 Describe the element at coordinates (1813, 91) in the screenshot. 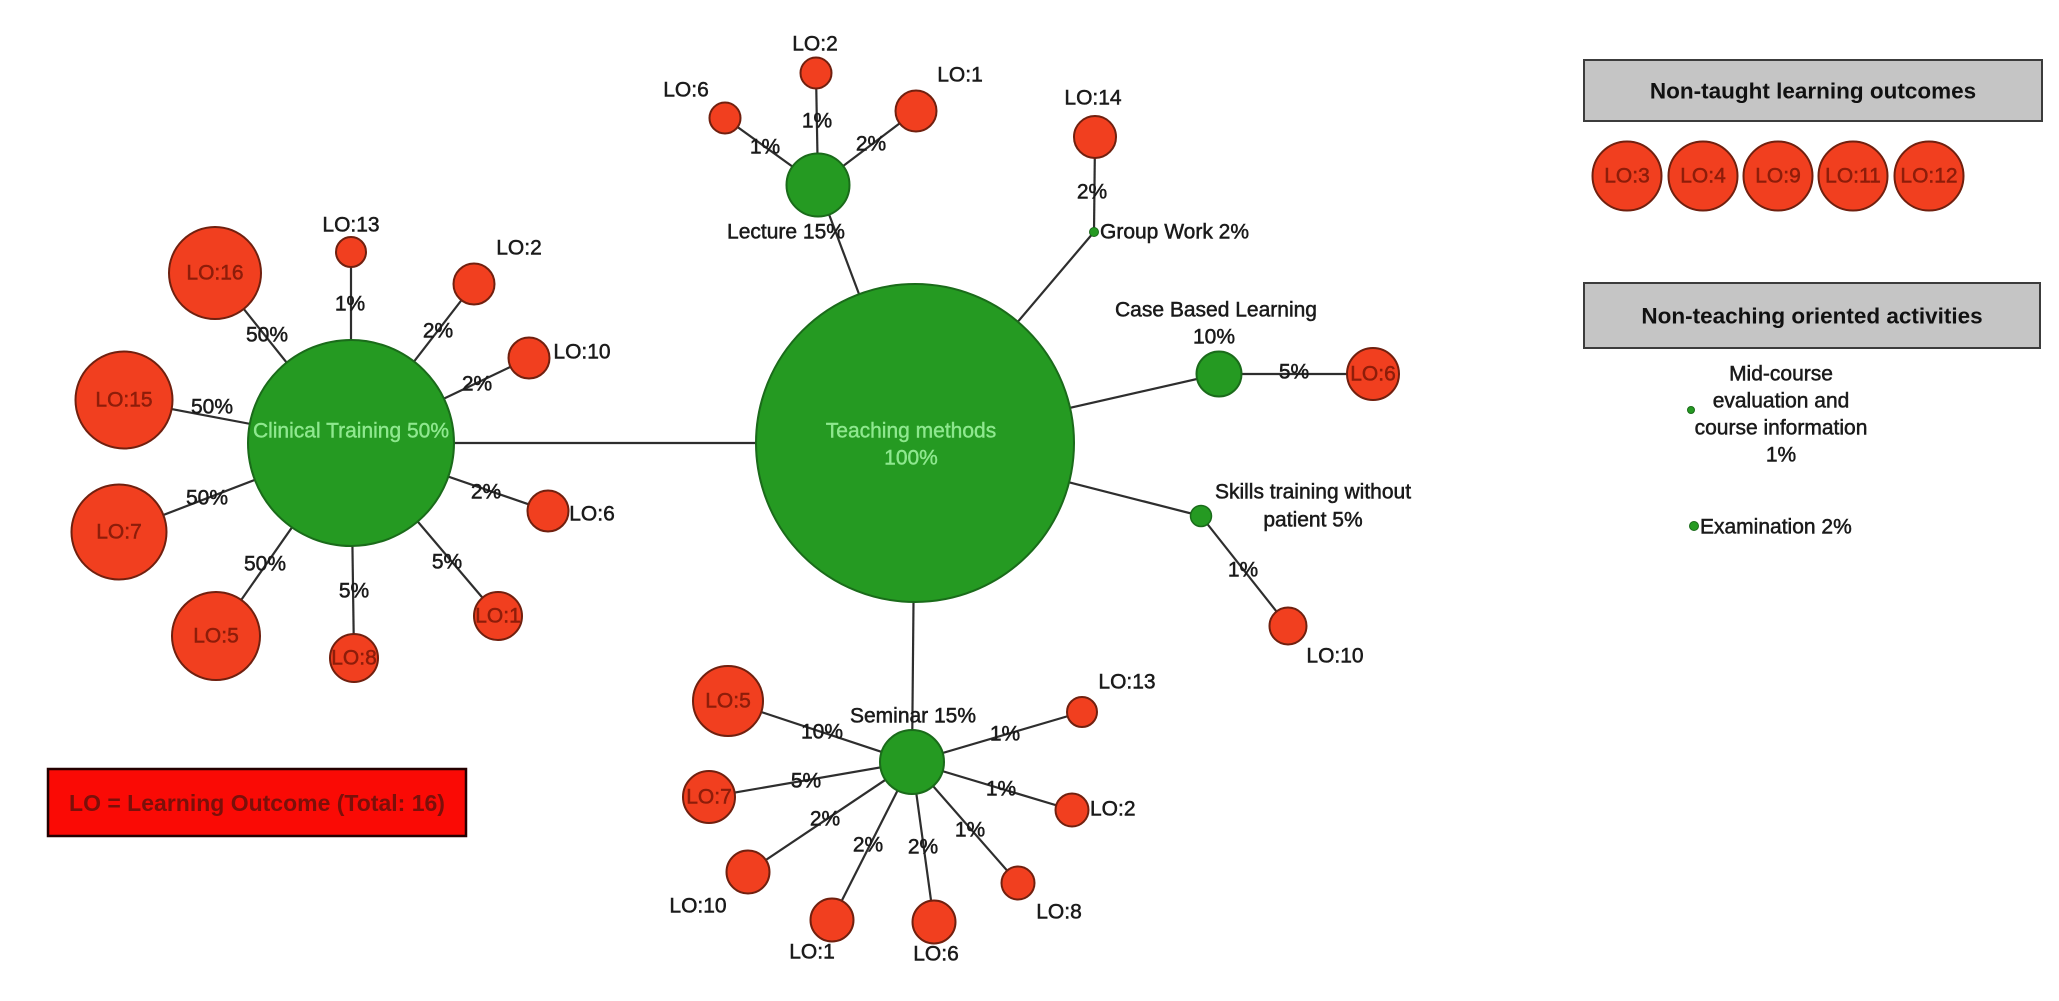

I see `svg-text: Non-taught learning outcomes` at that location.